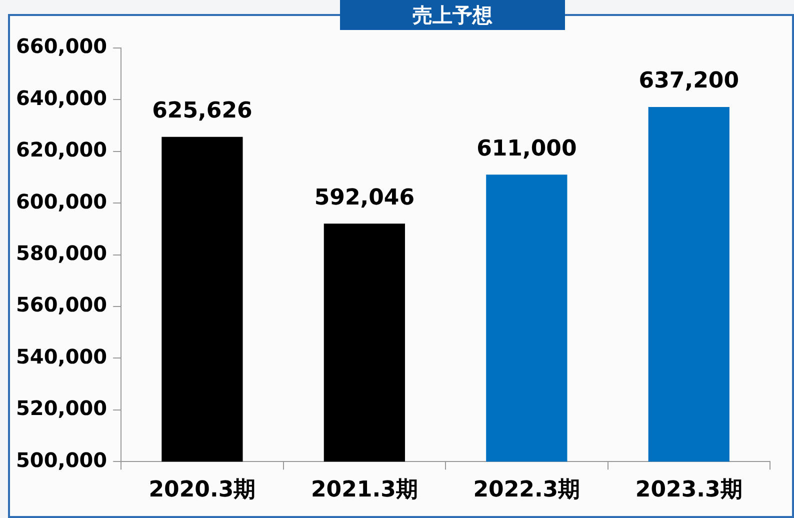  What do you see at coordinates (364, 197) in the screenshot?
I see `data-label: 592,046` at bounding box center [364, 197].